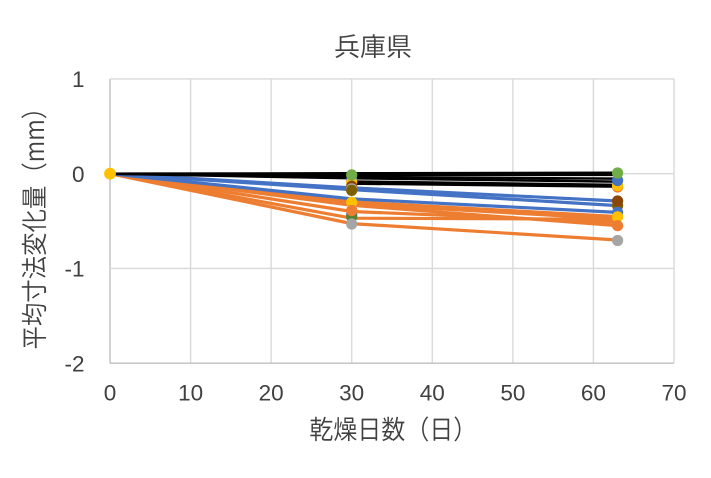 Image resolution: width=711 pixels, height=478 pixels. I want to click on svg-text: -1, so click(74, 269).